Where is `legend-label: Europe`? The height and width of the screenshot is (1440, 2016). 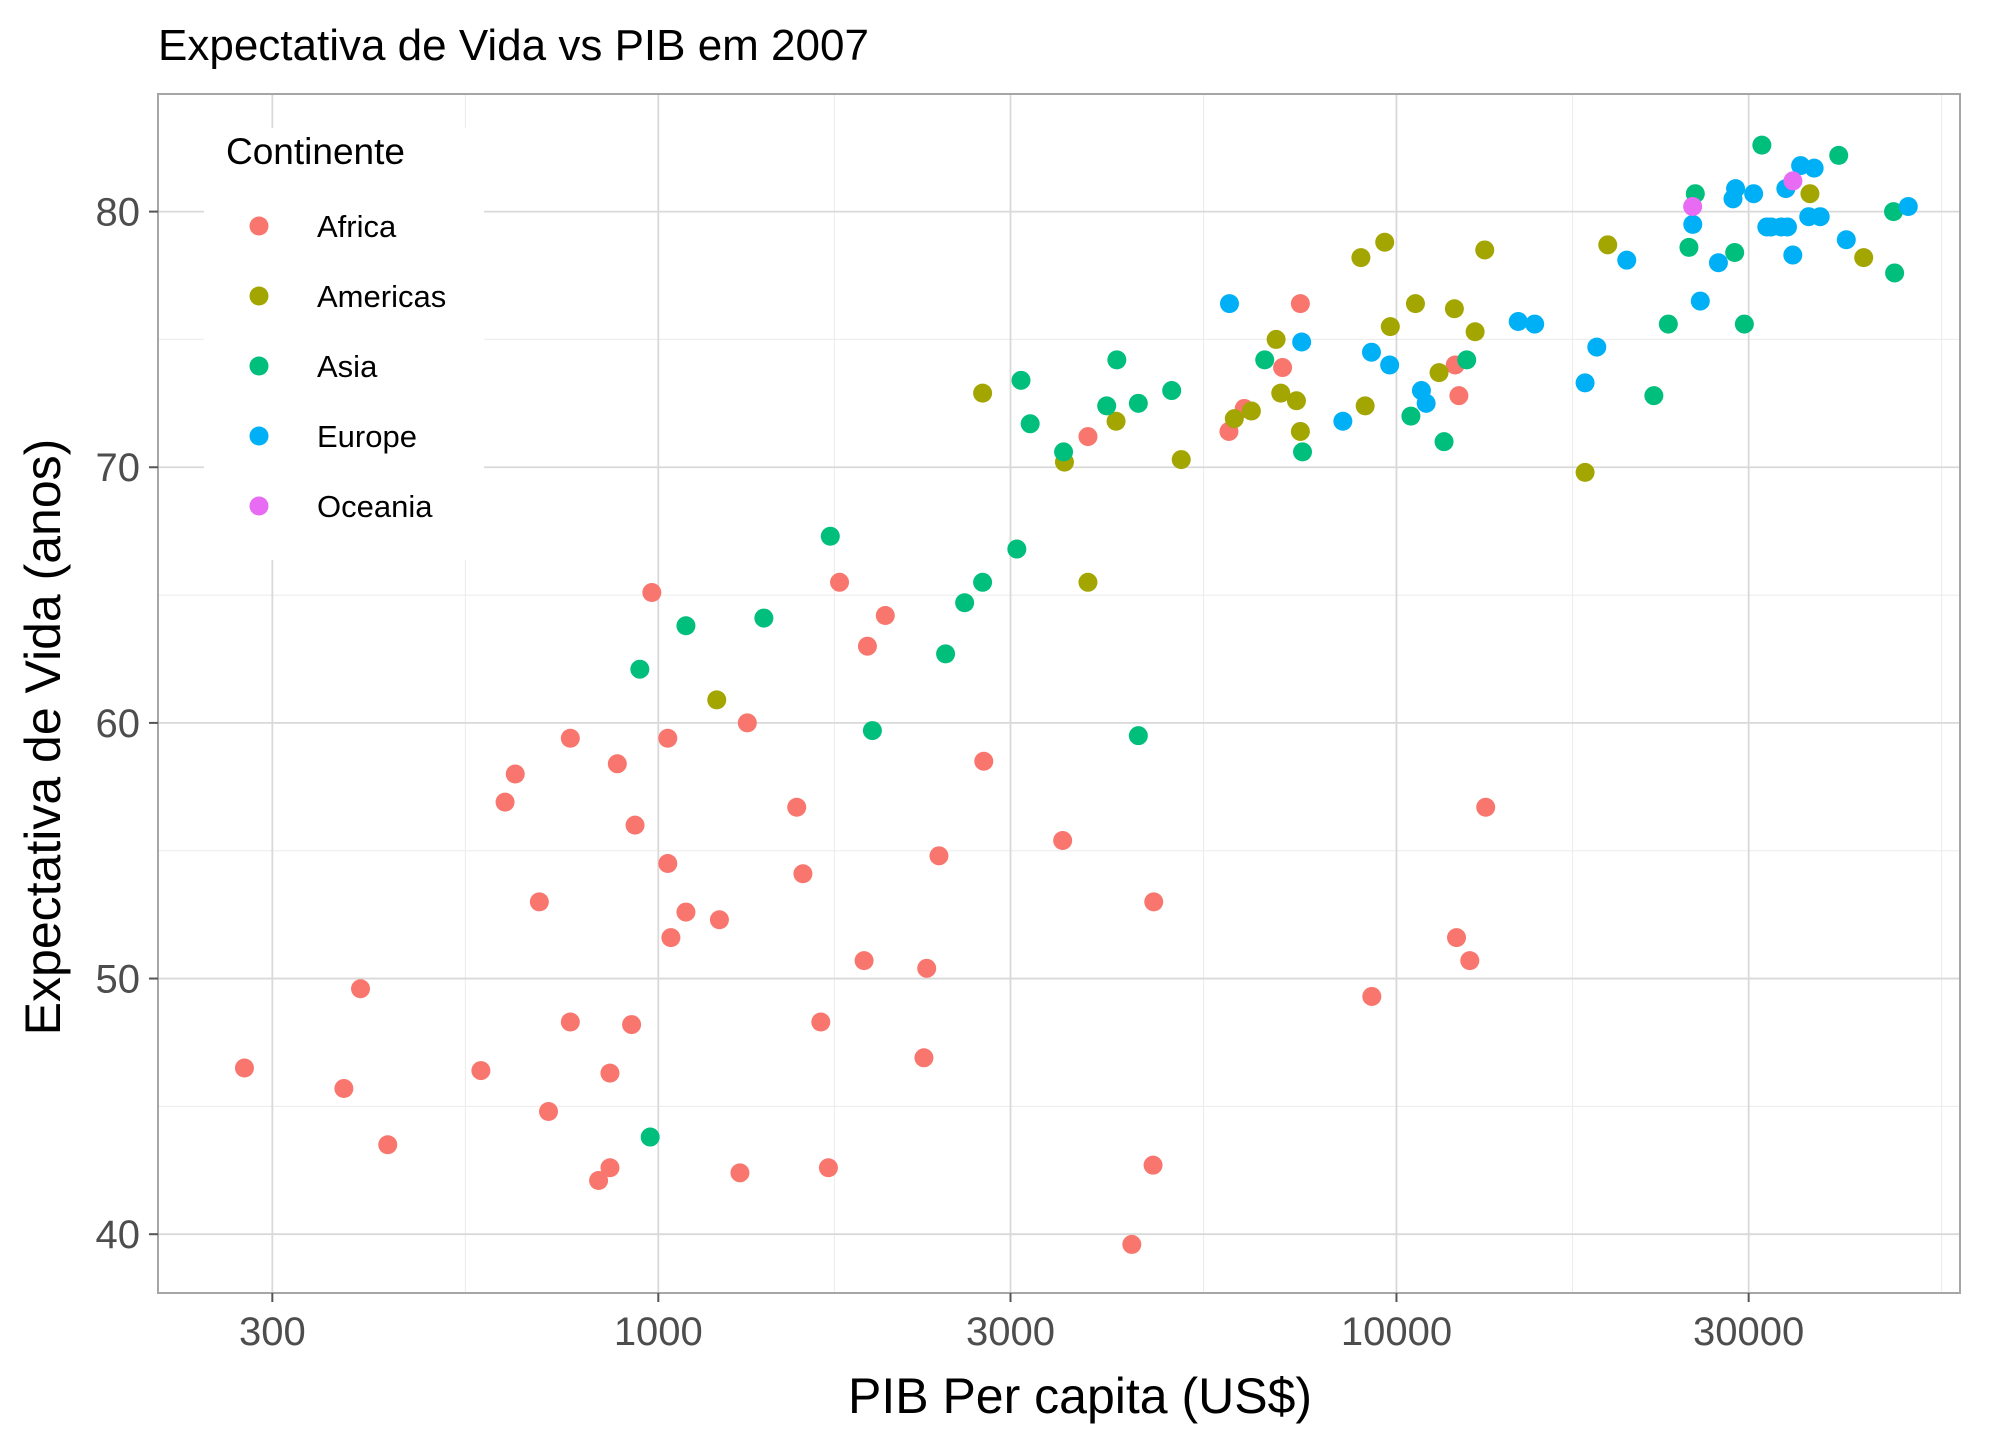
legend-label: Europe is located at coordinates (367, 436).